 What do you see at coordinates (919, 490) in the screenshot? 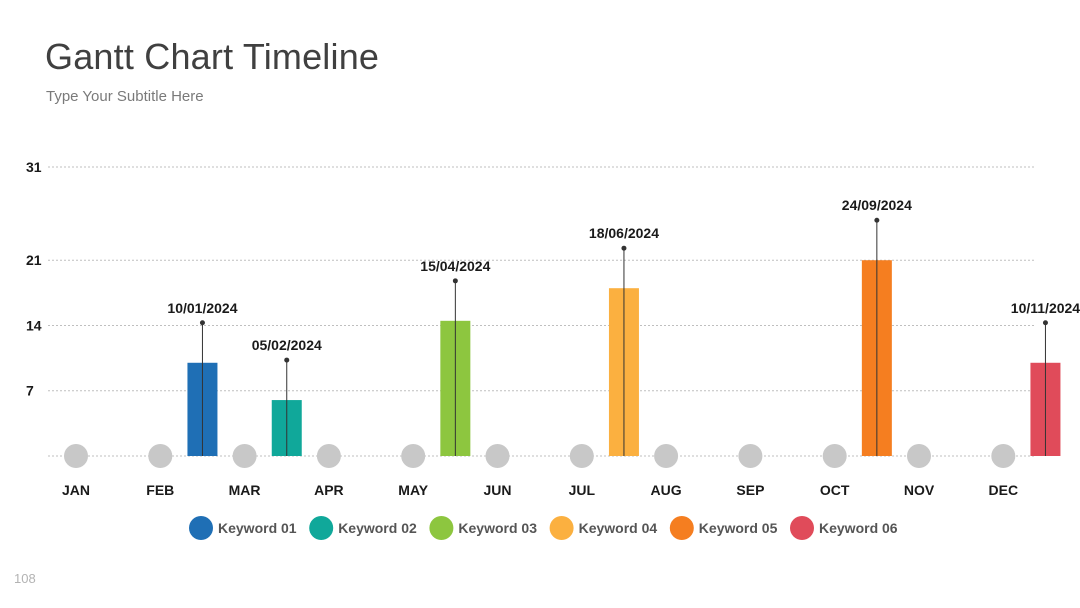
I see `x-tick-label: NOV` at bounding box center [919, 490].